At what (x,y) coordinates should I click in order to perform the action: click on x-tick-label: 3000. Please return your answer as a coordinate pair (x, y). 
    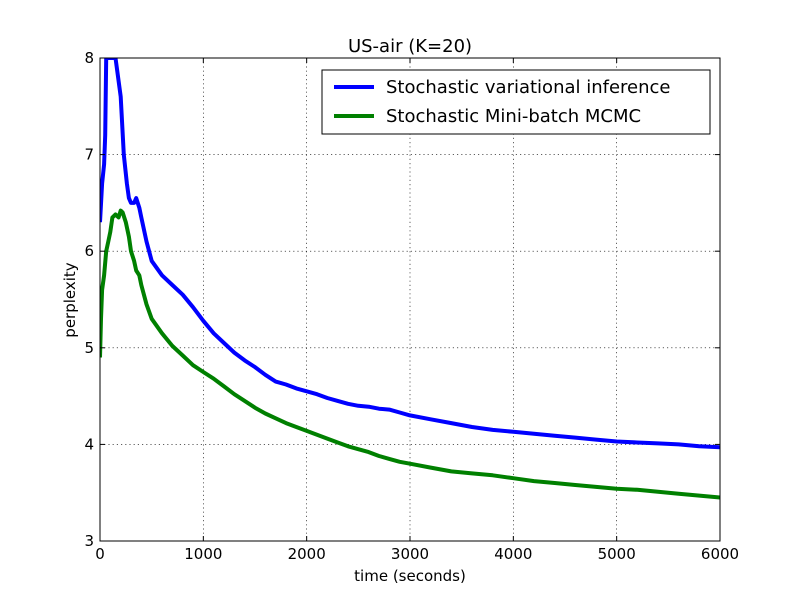
    Looking at the image, I should click on (410, 554).